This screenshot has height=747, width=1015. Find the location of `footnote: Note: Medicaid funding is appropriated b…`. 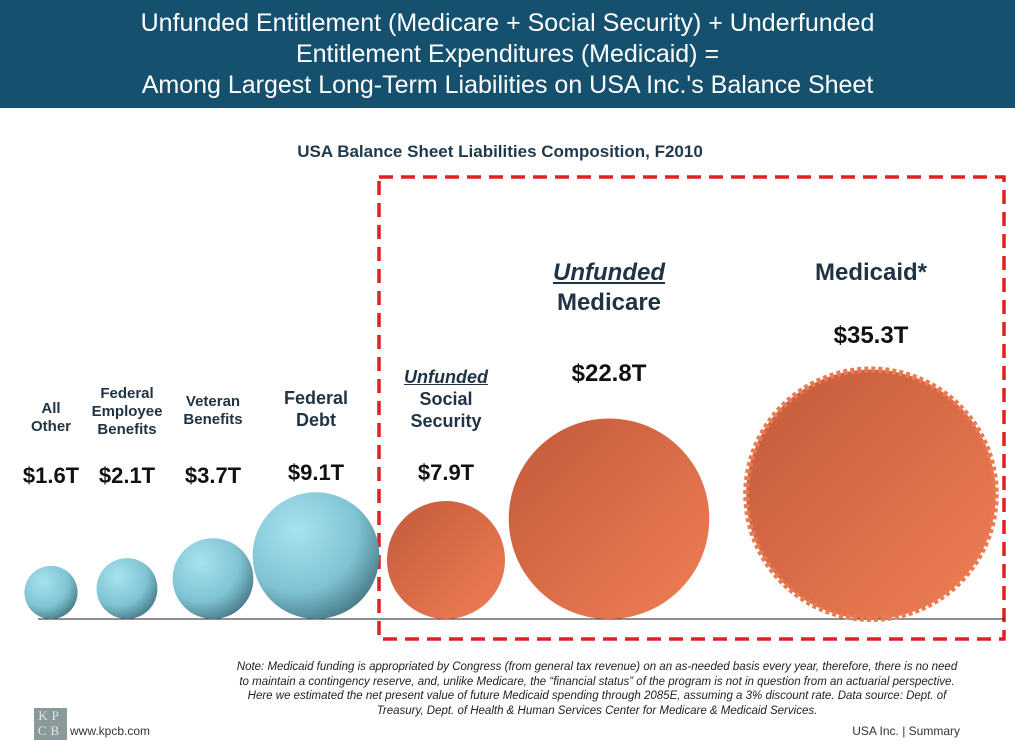

footnote: Note: Medicaid funding is appropriated b… is located at coordinates (597, 689).